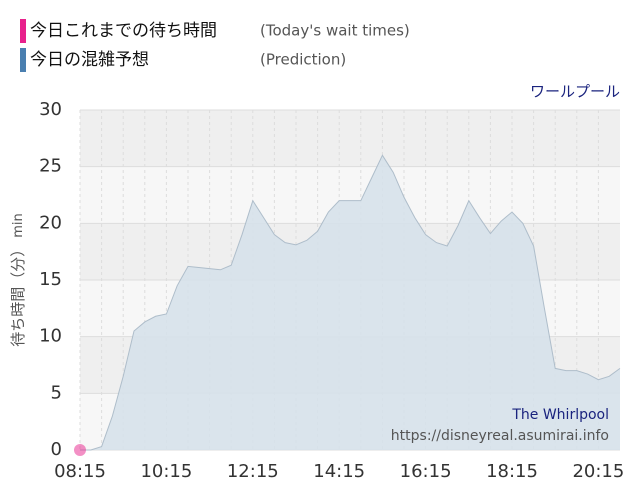 The image size is (640, 500). What do you see at coordinates (89, 60) in the screenshot?
I see `legend-label: 今日の混雑予想` at bounding box center [89, 60].